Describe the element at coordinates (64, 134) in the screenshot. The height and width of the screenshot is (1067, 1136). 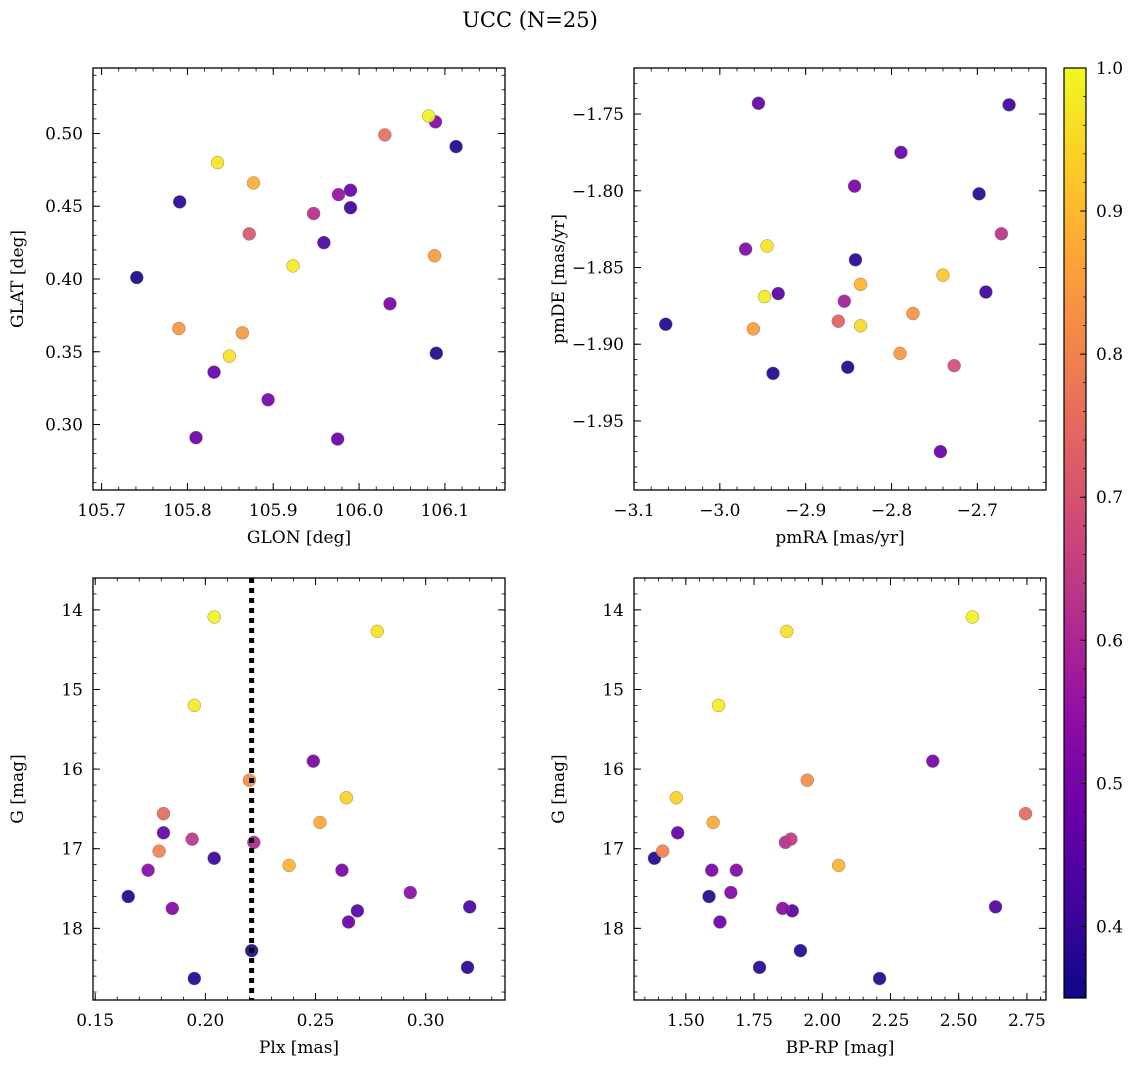
I see `y-tick-label: 0.50` at that location.